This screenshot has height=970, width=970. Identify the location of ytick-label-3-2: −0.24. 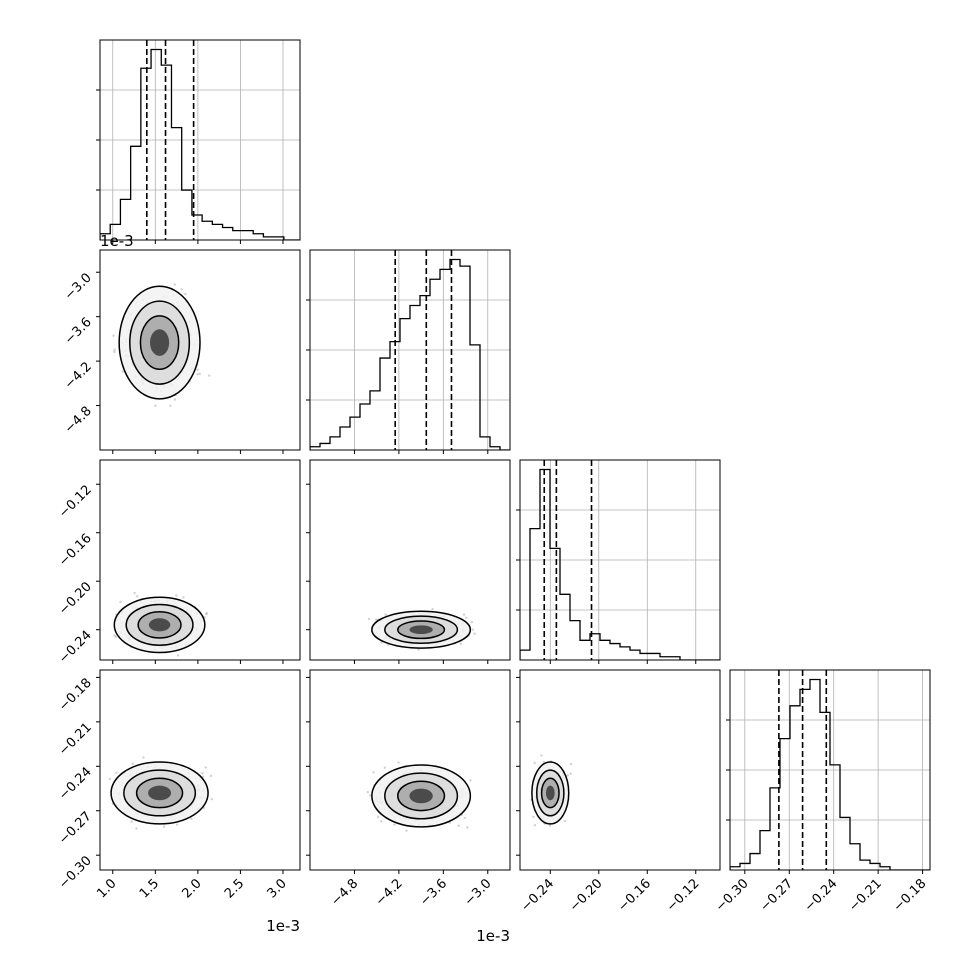
(75, 784).